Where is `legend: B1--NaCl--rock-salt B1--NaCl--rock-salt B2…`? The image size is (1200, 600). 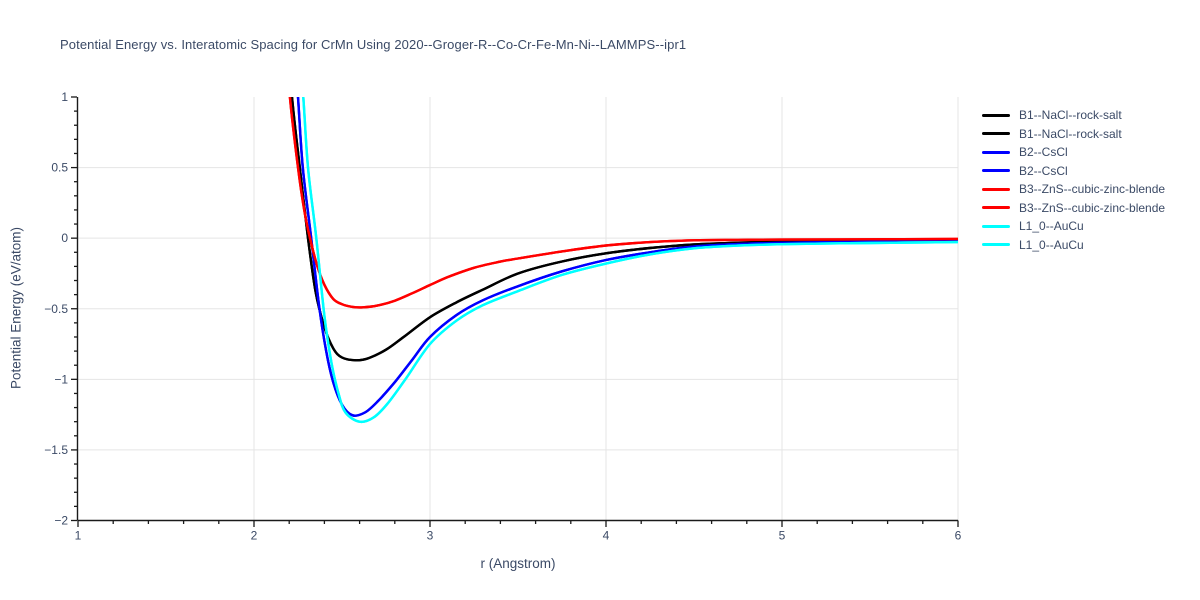
legend: B1--NaCl--rock-salt B1--NaCl--rock-salt B2… is located at coordinates (1073, 180).